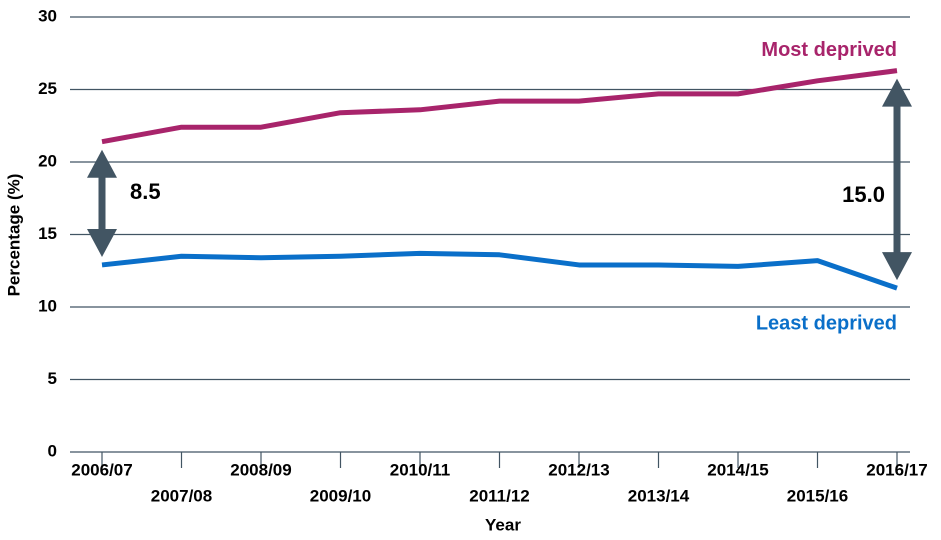  I want to click on gap-annotation: 8.5, so click(145, 191).